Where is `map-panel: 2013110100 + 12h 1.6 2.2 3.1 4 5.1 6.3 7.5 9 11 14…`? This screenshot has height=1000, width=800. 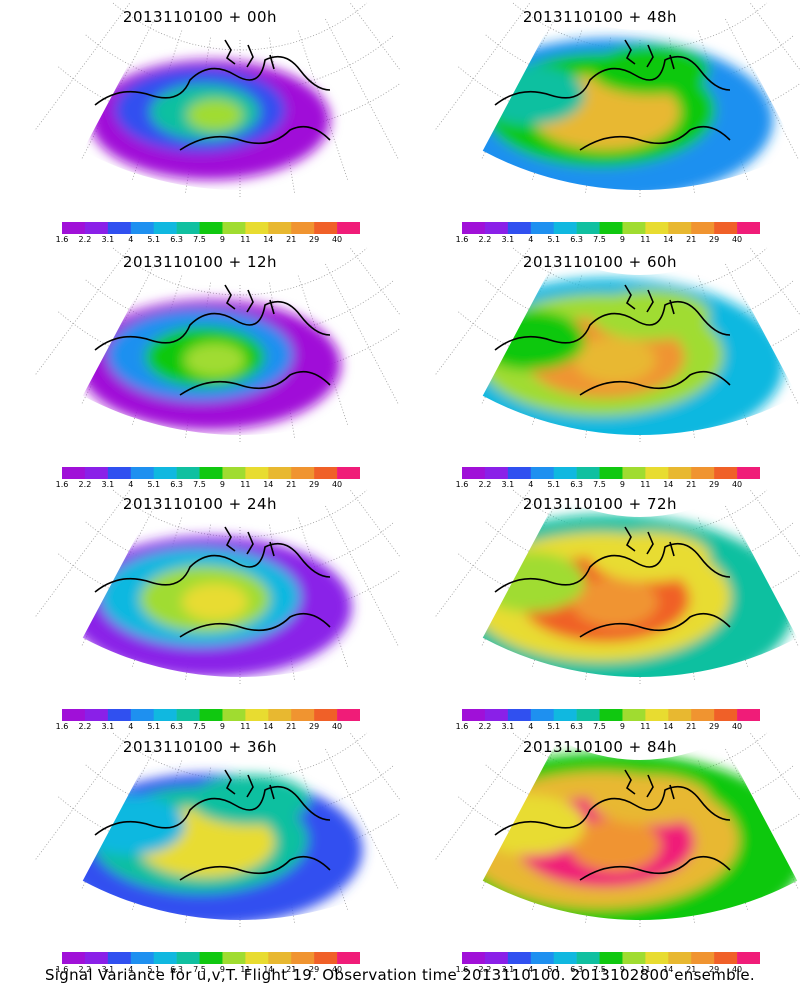 map-panel: 2013110100 + 12h 1.6 2.2 3.1 4 5.1 6.3 7.5 9 11 14… is located at coordinates (200, 367).